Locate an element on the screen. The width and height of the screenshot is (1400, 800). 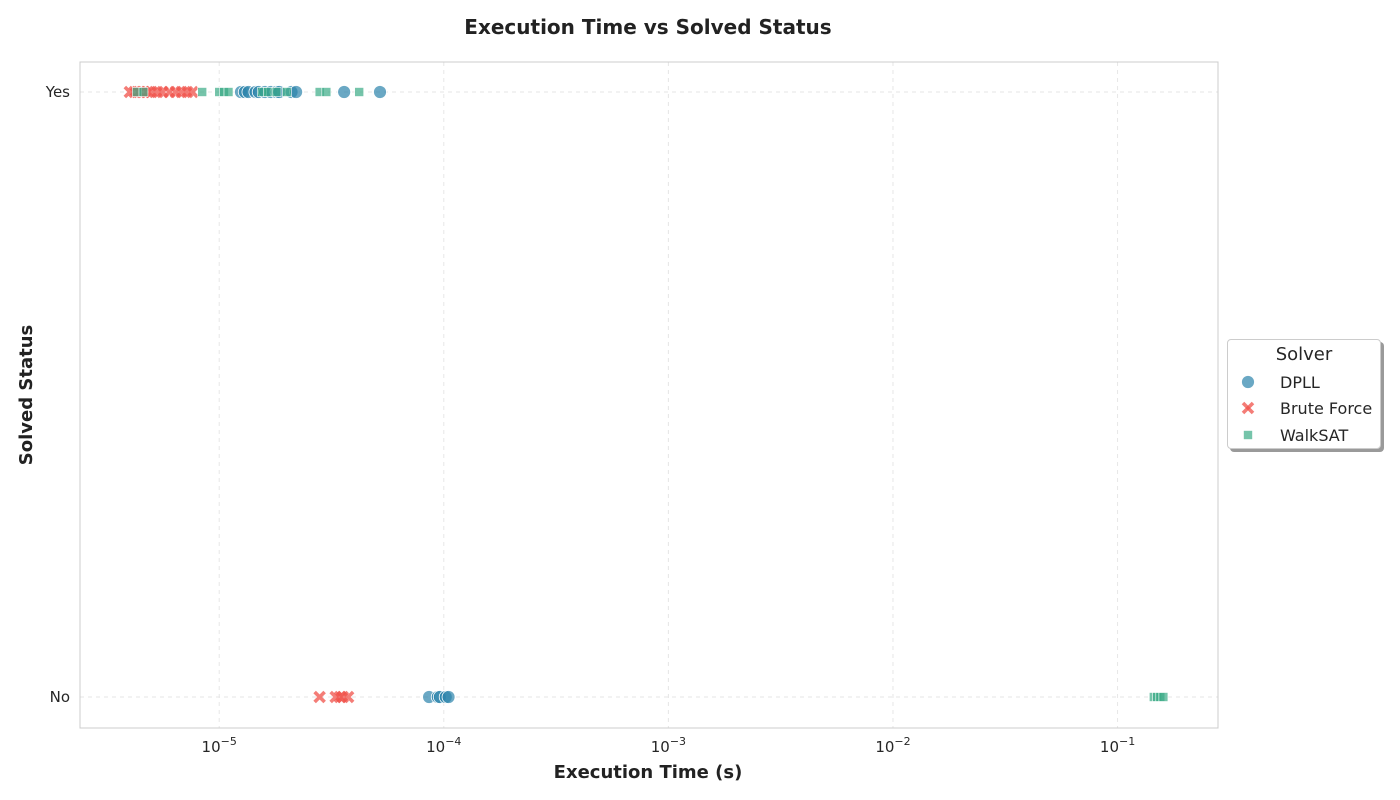
legend-label-dpll: DPLL is located at coordinates (1300, 382).